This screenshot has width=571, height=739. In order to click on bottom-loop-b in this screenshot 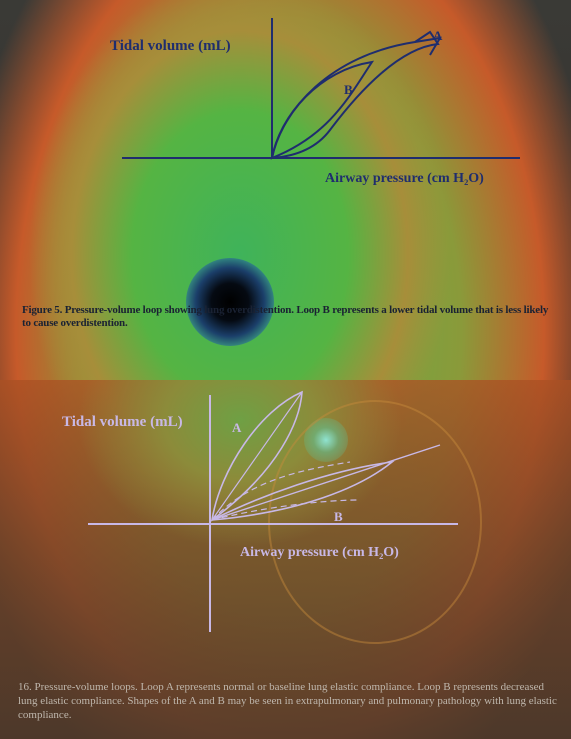, I will do `click(303, 490)`.